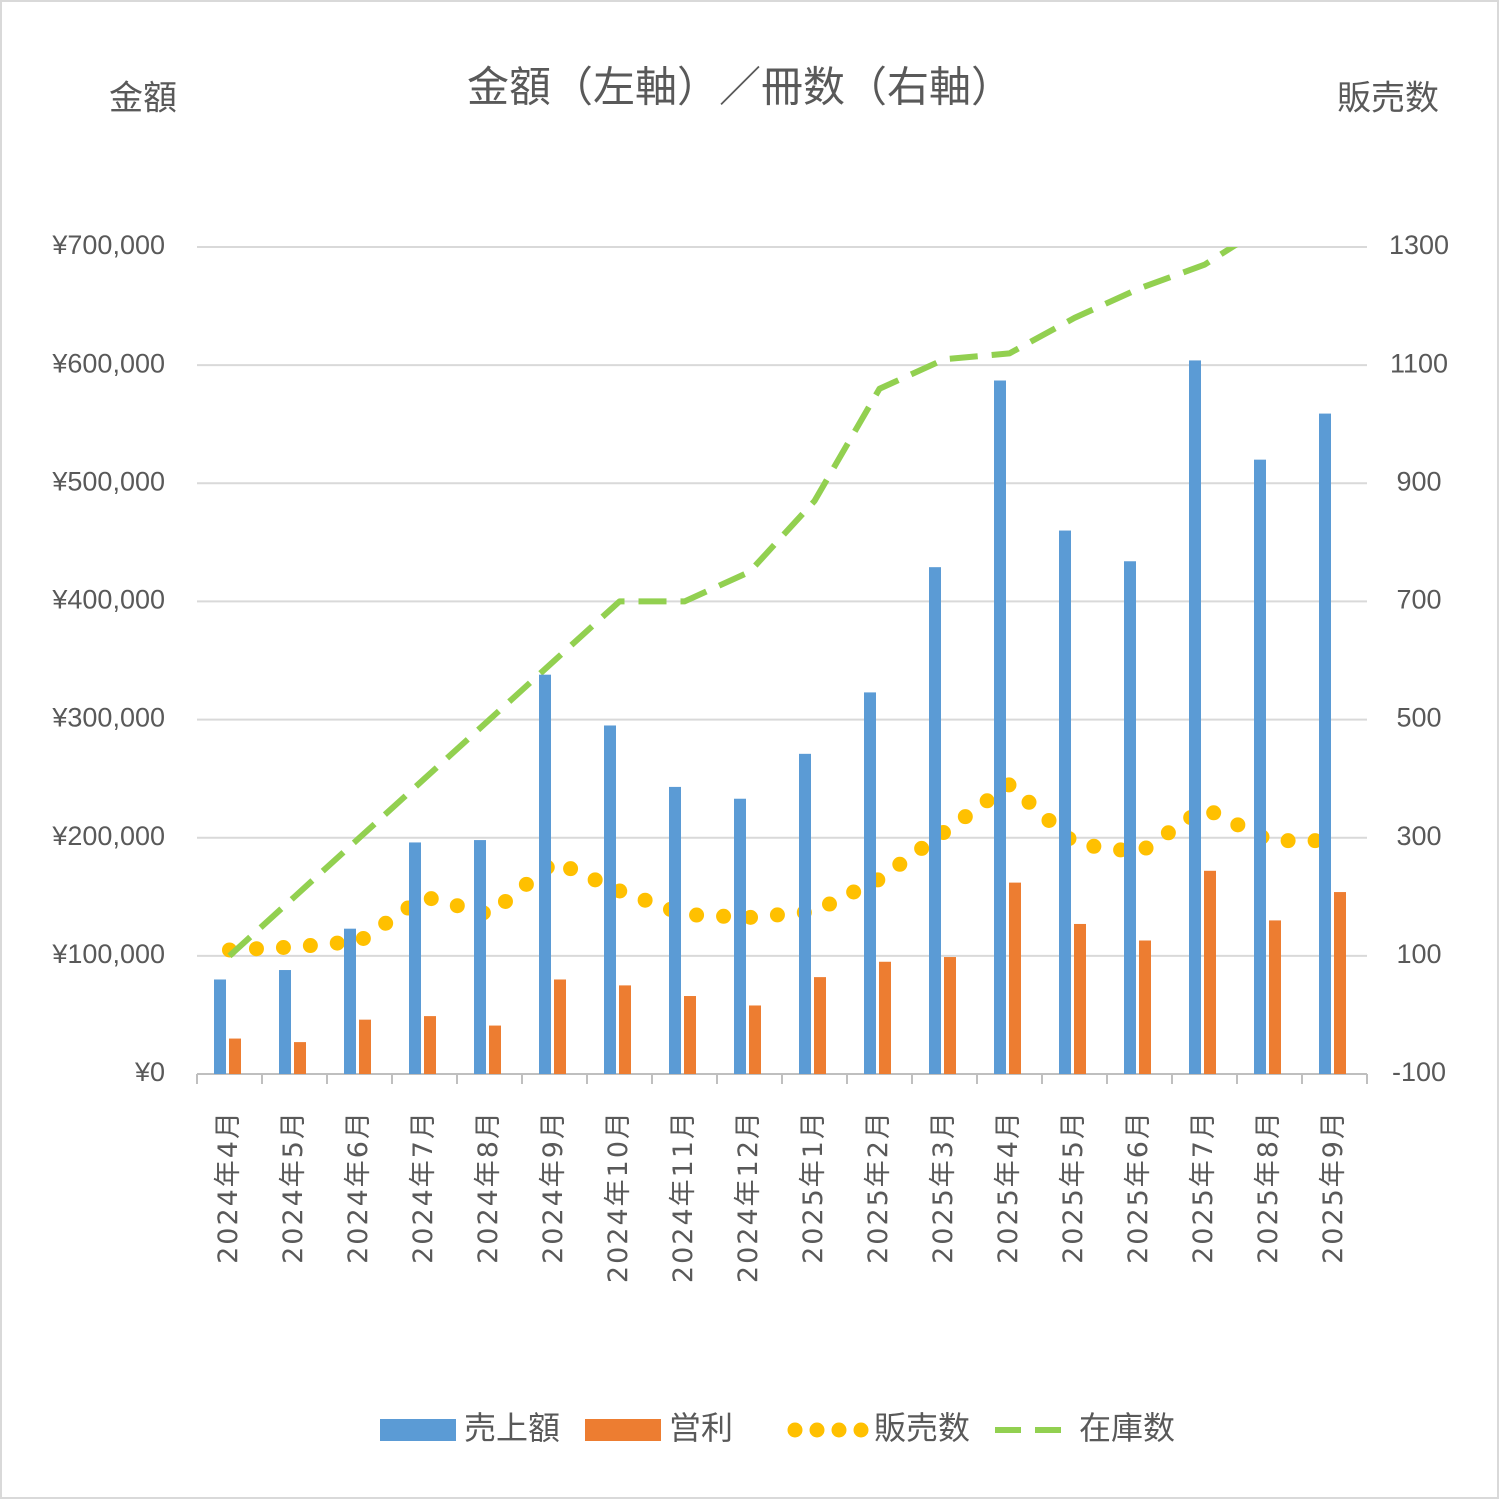 The height and width of the screenshot is (1499, 1499). Describe the element at coordinates (813, 1187) in the screenshot. I see `x-tick-label: 2025年1月` at that location.